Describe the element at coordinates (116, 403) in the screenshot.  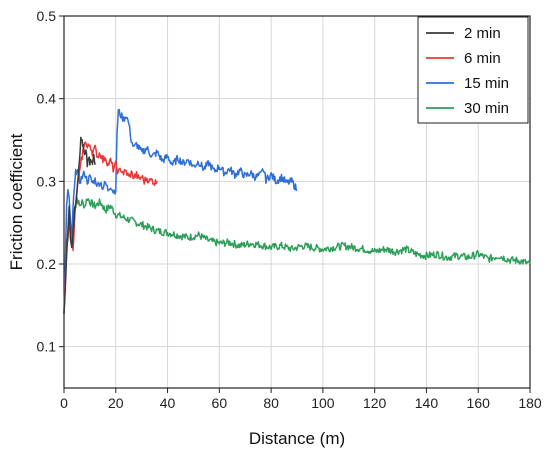
I see `x-tick-label: 20` at that location.